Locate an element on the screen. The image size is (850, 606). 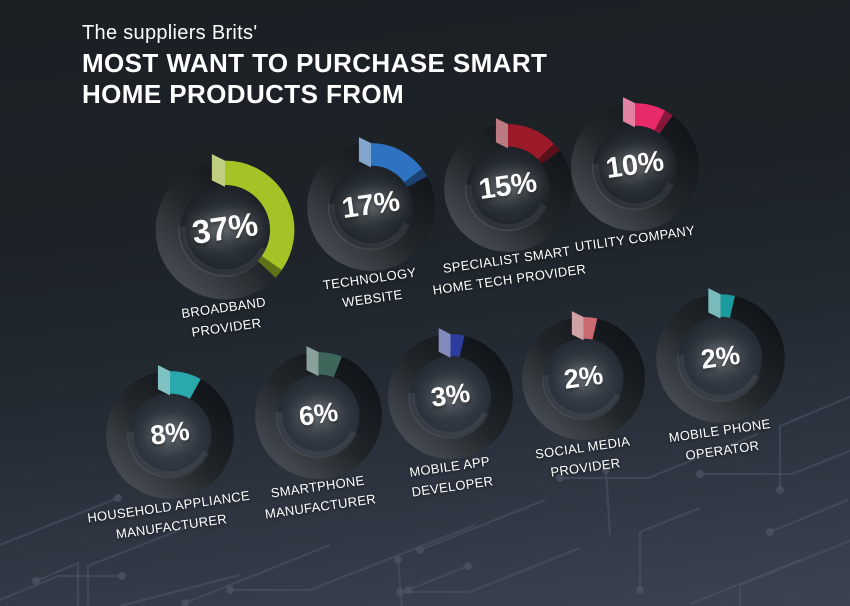
donut-household-appliance-manufacturer: 8% HOUSEHOLD APPLIANCE MANUFACTURER is located at coordinates (168, 453).